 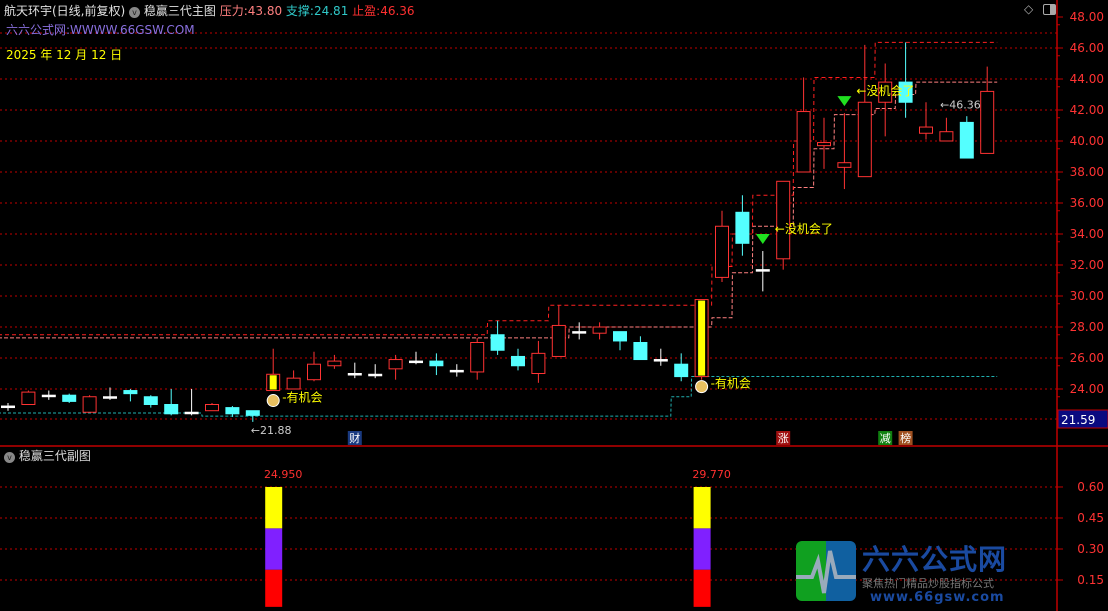 What do you see at coordinates (1078, 420) in the screenshot?
I see `current-price-label: 21.59` at bounding box center [1078, 420].